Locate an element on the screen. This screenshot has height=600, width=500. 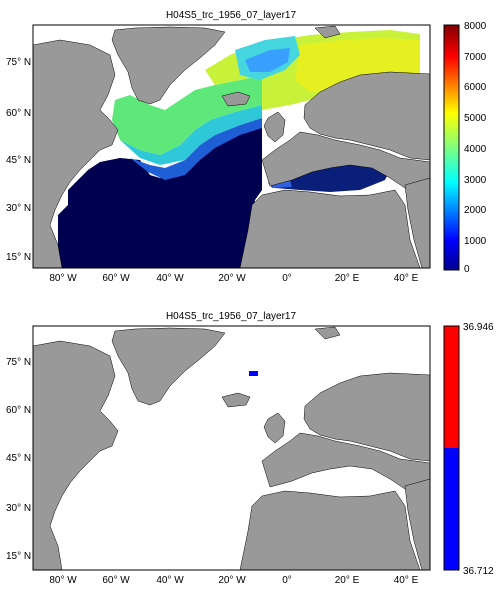
bottom-ytick-30n: 30° N is located at coordinates (18, 508).